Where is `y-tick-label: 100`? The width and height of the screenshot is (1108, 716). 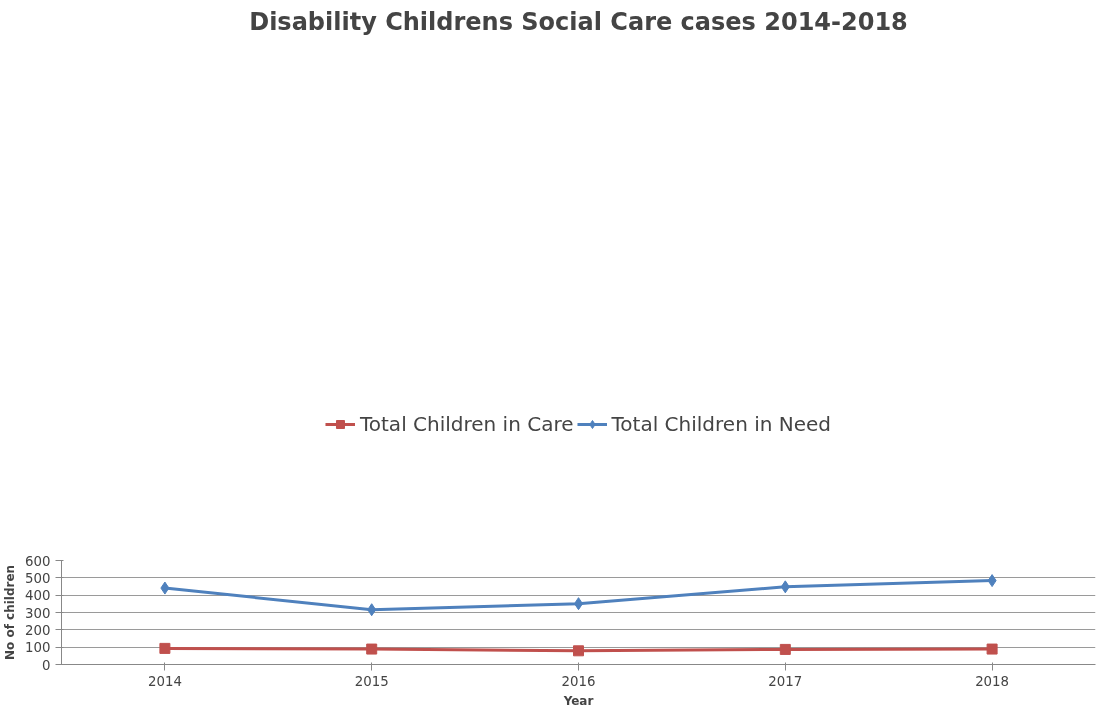
y-tick-label: 100 is located at coordinates (38, 648).